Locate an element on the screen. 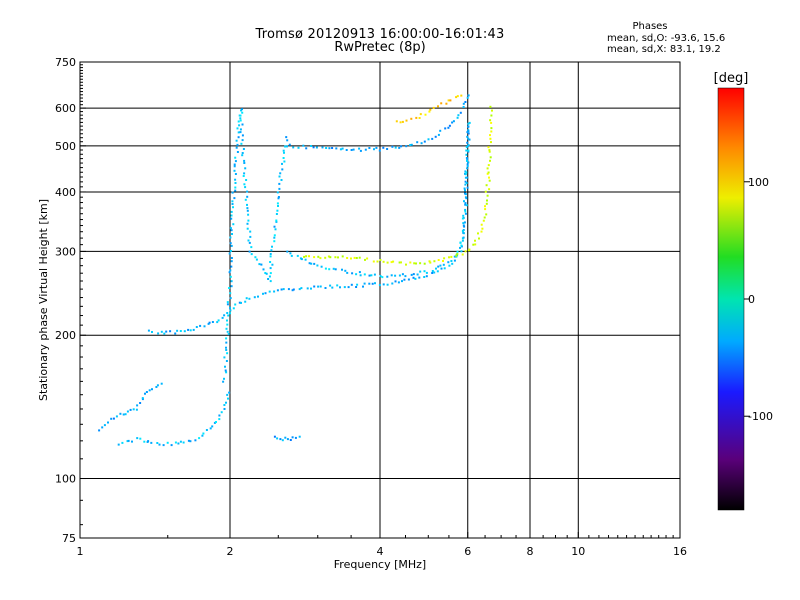 This screenshot has height=600, width=800. y-tick-label: 400 is located at coordinates (65, 192).